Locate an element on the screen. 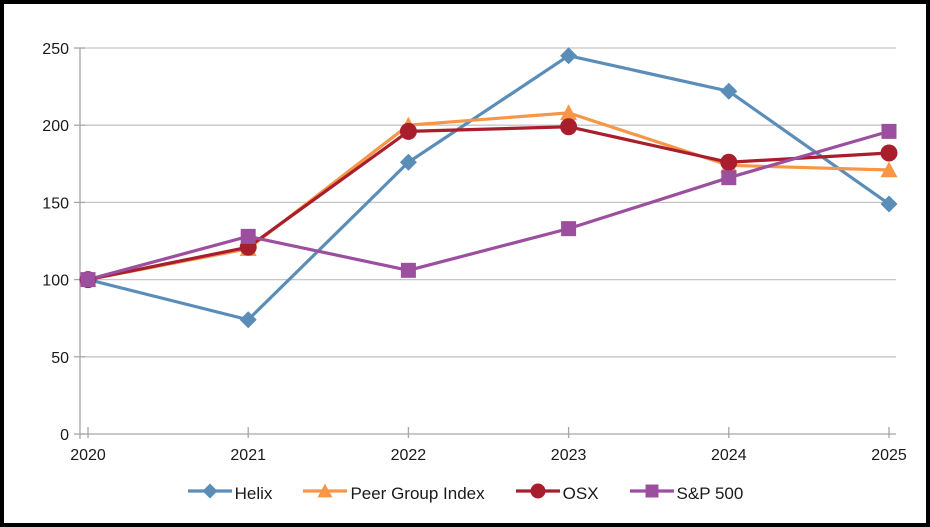 Image resolution: width=930 pixels, height=527 pixels. x-axis-label: 2025 is located at coordinates (889, 455).